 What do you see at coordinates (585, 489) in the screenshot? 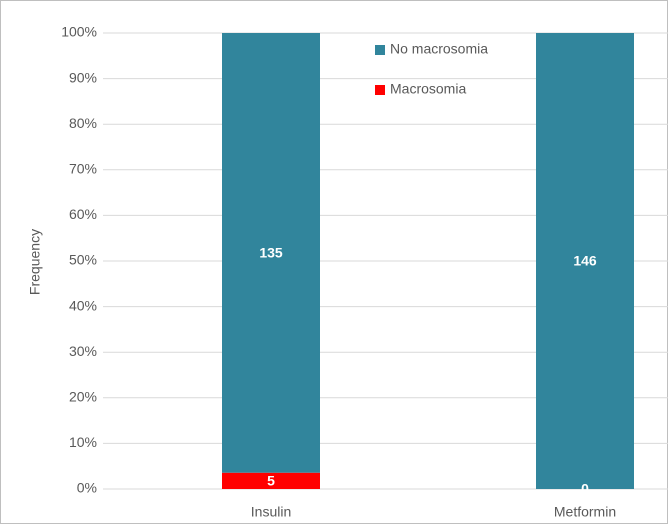
I see `data-label: 0` at bounding box center [585, 489].